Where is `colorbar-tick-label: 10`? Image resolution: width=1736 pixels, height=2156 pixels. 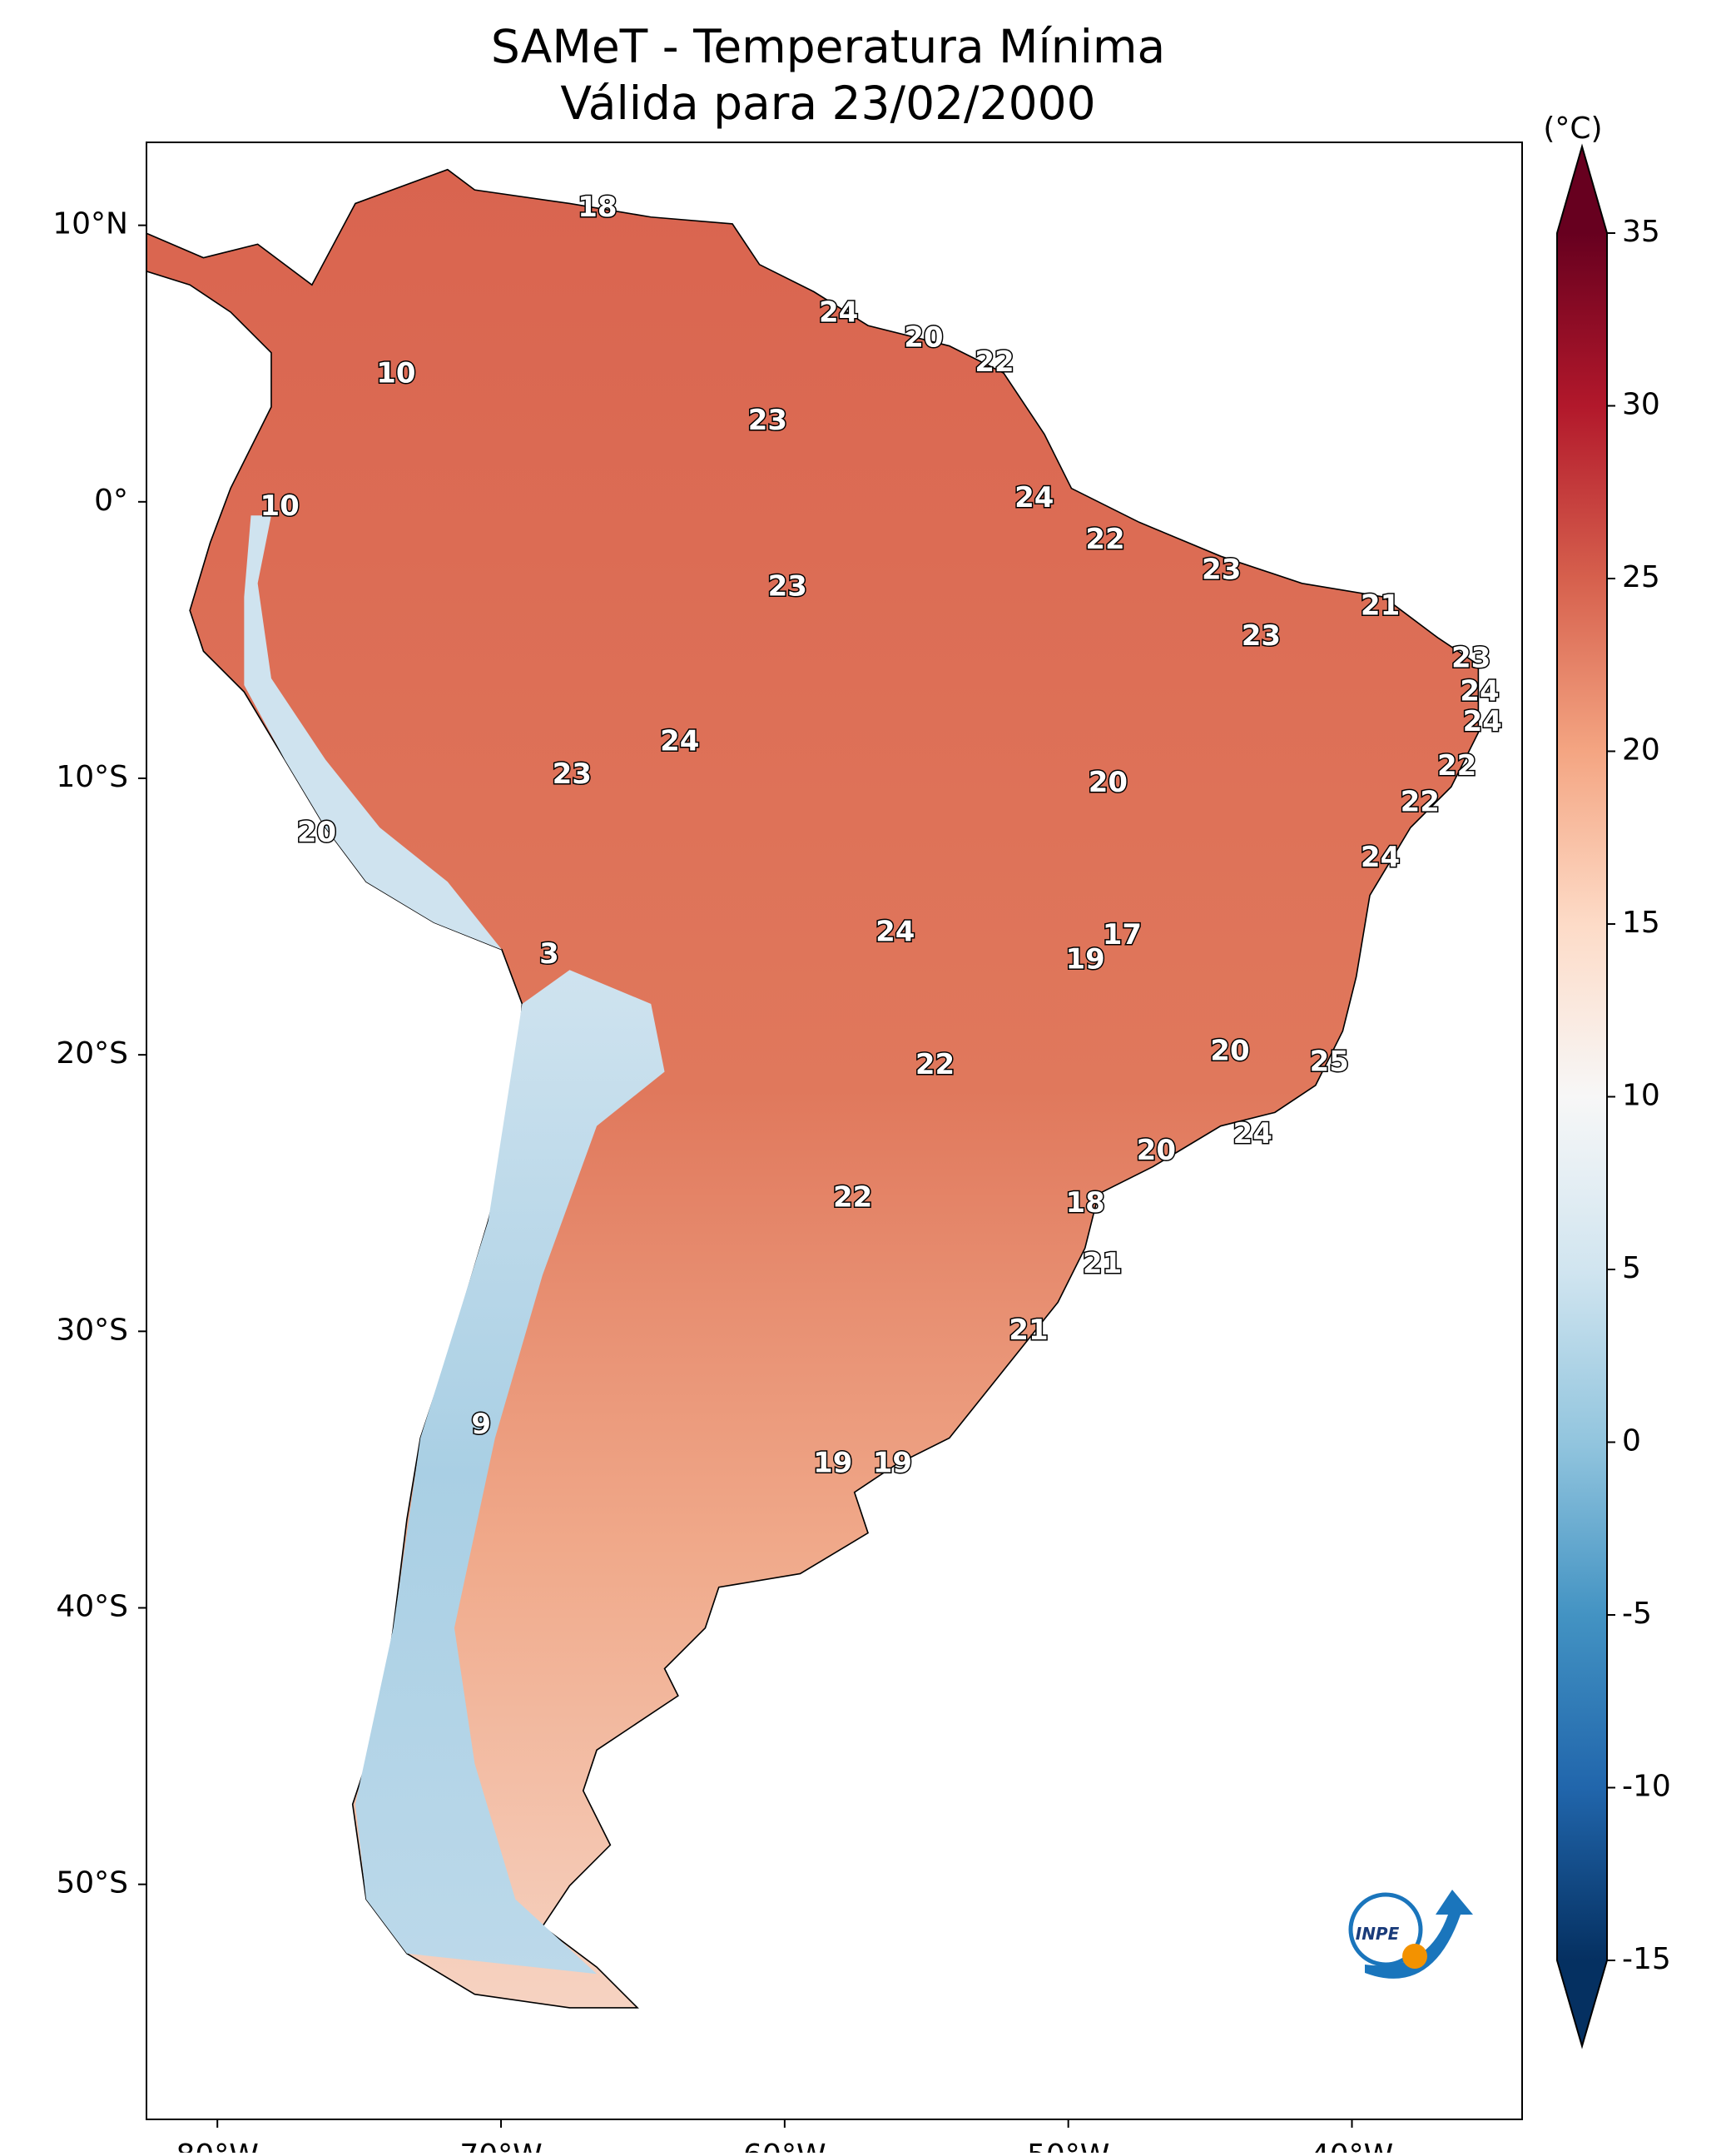
colorbar-tick-label: 10 is located at coordinates (1641, 1096).